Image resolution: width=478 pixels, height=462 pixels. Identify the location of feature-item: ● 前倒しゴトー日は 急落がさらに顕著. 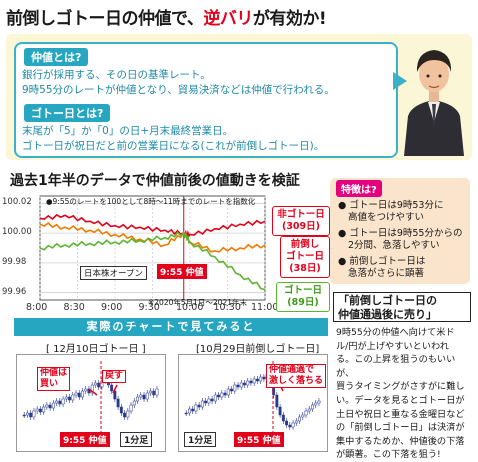
(403, 268).